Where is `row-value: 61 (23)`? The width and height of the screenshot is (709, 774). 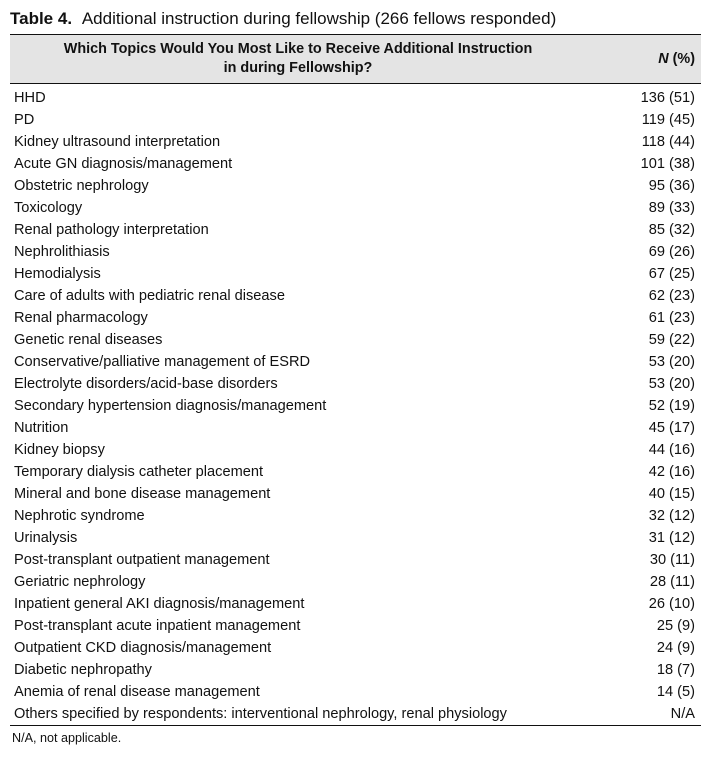 row-value: 61 (23) is located at coordinates (671, 318).